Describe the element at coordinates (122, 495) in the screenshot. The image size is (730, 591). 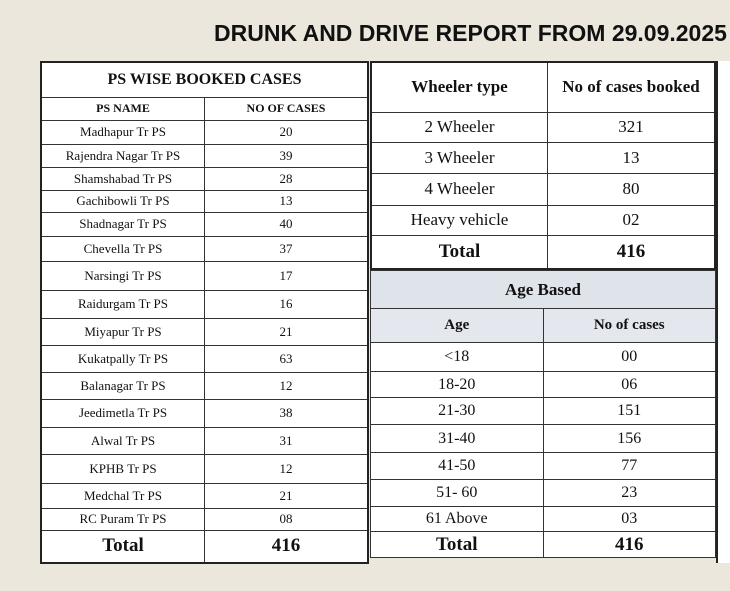
I see `cell: Medchal Tr PS` at that location.